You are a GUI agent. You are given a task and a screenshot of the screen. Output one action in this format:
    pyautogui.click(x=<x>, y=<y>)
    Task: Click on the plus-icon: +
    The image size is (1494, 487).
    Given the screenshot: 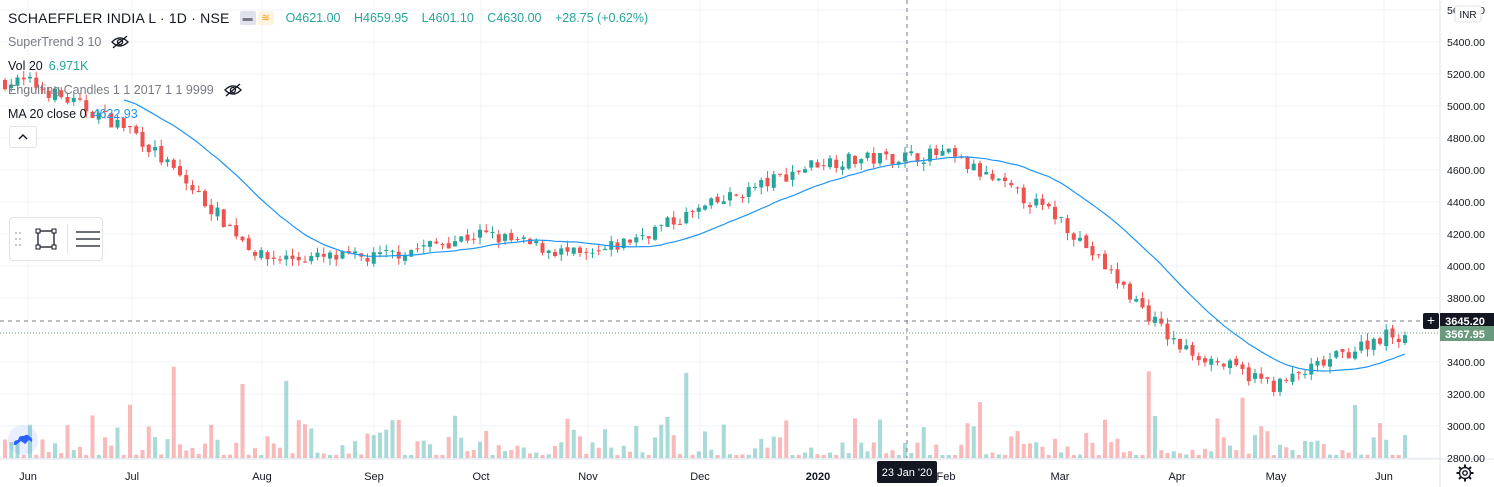 What is the action you would take?
    pyautogui.click(x=1431, y=320)
    